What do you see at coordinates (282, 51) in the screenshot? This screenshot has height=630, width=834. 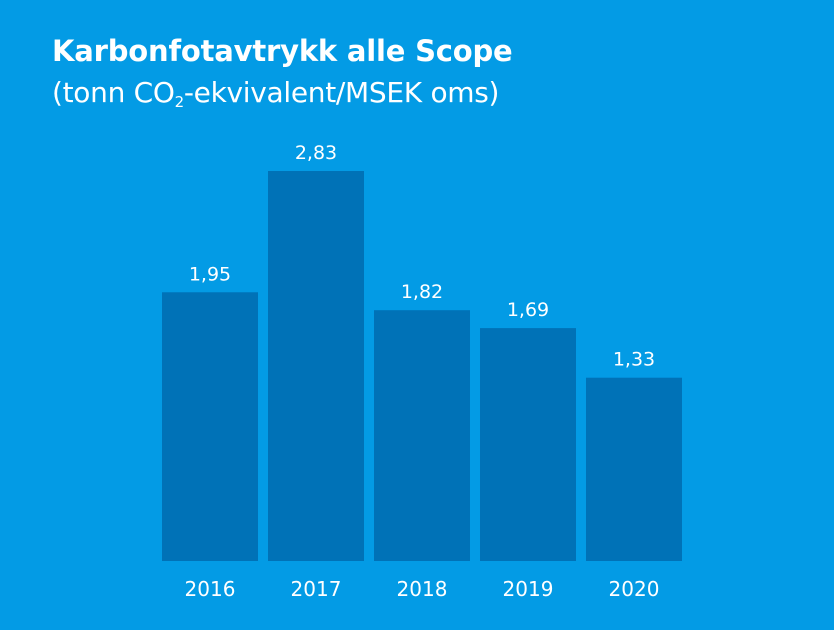 I see `chart-title: Karbonfotavtrykk alle Scope` at bounding box center [282, 51].